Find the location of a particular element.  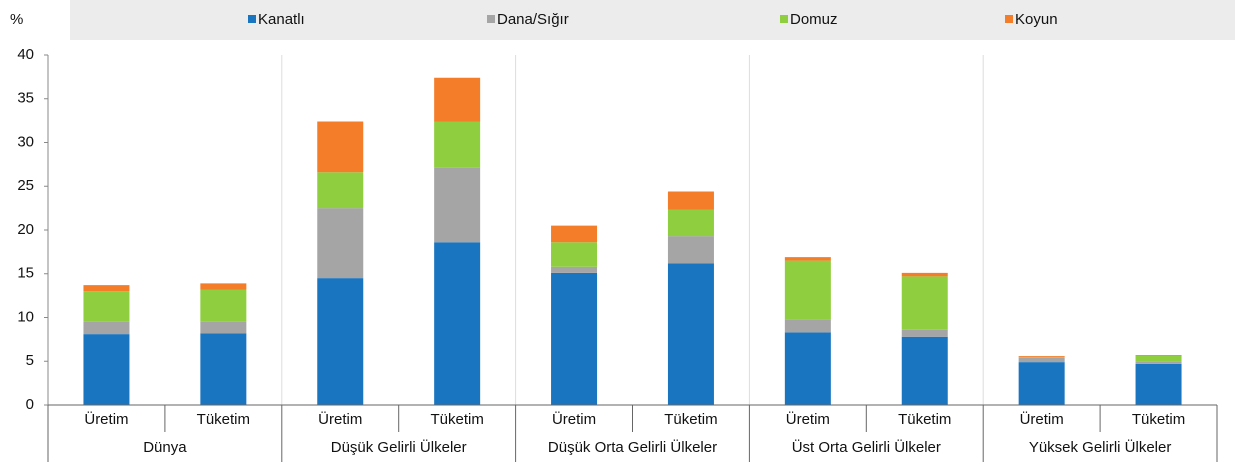

legend-label: Kanatlı is located at coordinates (281, 19).